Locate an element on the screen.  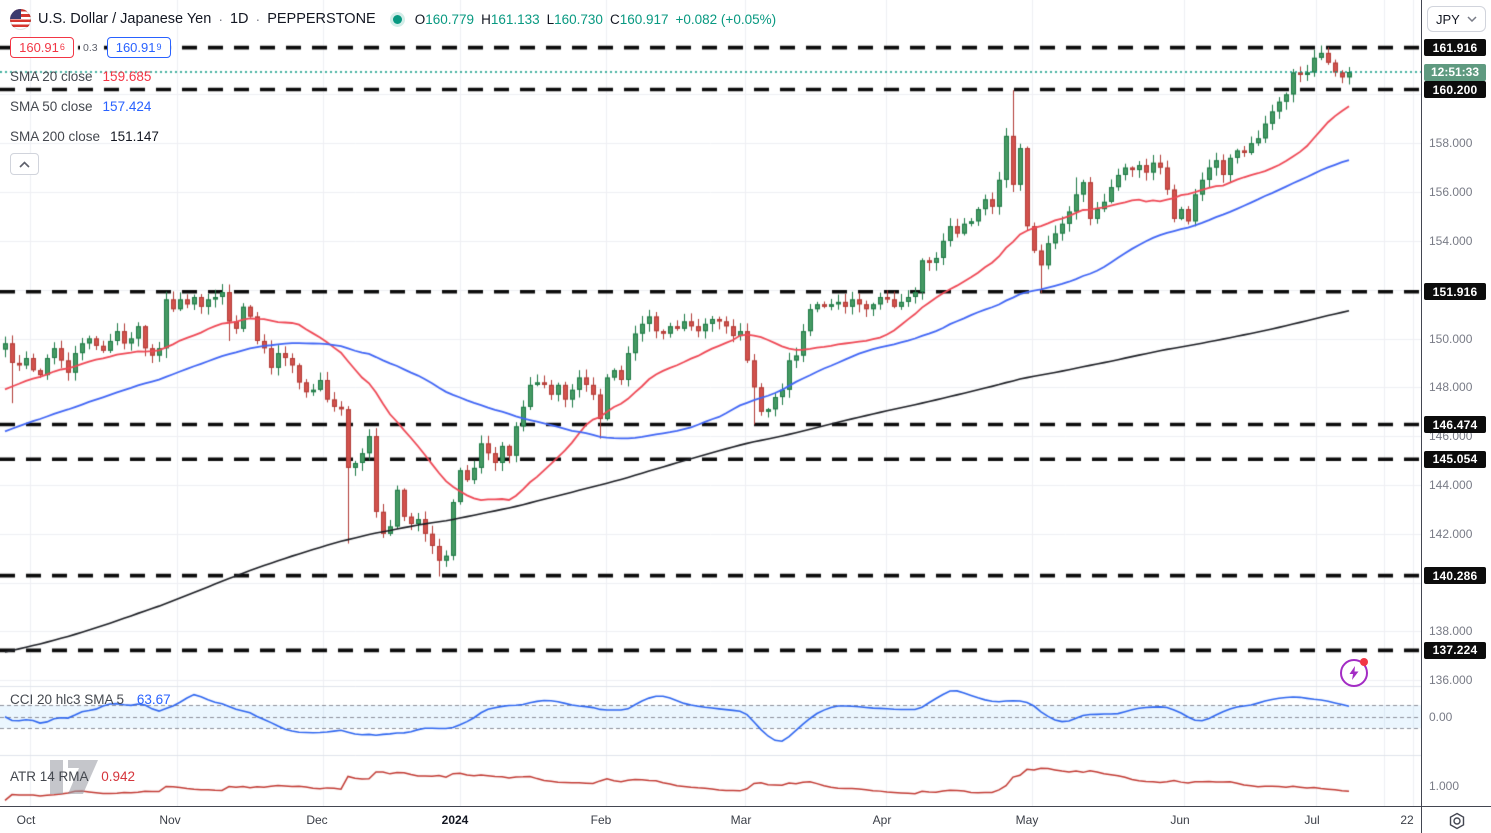
change-value: +0.082 (+0.05%) is located at coordinates (726, 19).